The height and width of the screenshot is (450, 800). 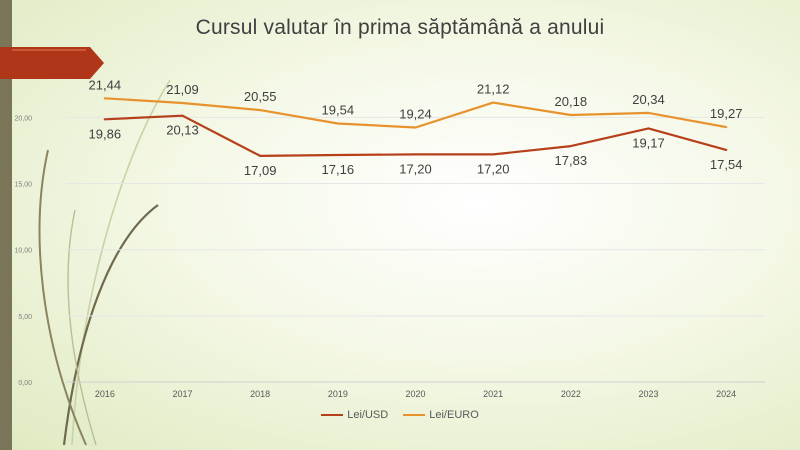 I want to click on x-tick-label: 2017, so click(x=182, y=394).